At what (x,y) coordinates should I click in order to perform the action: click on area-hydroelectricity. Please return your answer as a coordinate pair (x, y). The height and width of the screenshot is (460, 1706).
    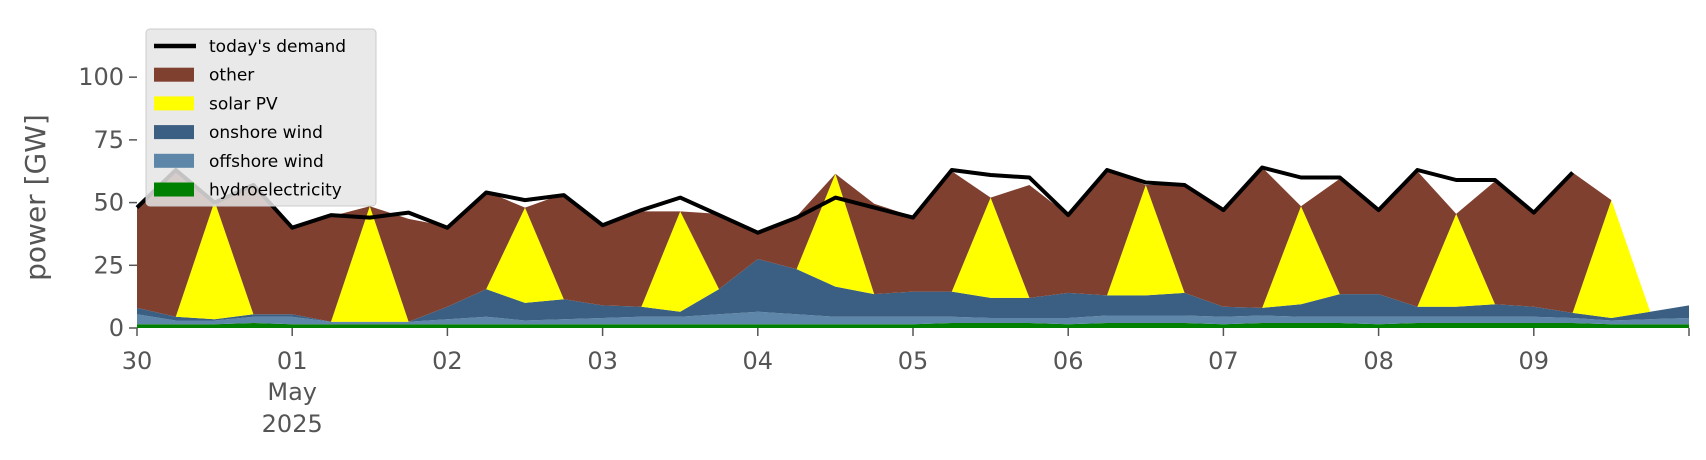
    Looking at the image, I should click on (913, 325).